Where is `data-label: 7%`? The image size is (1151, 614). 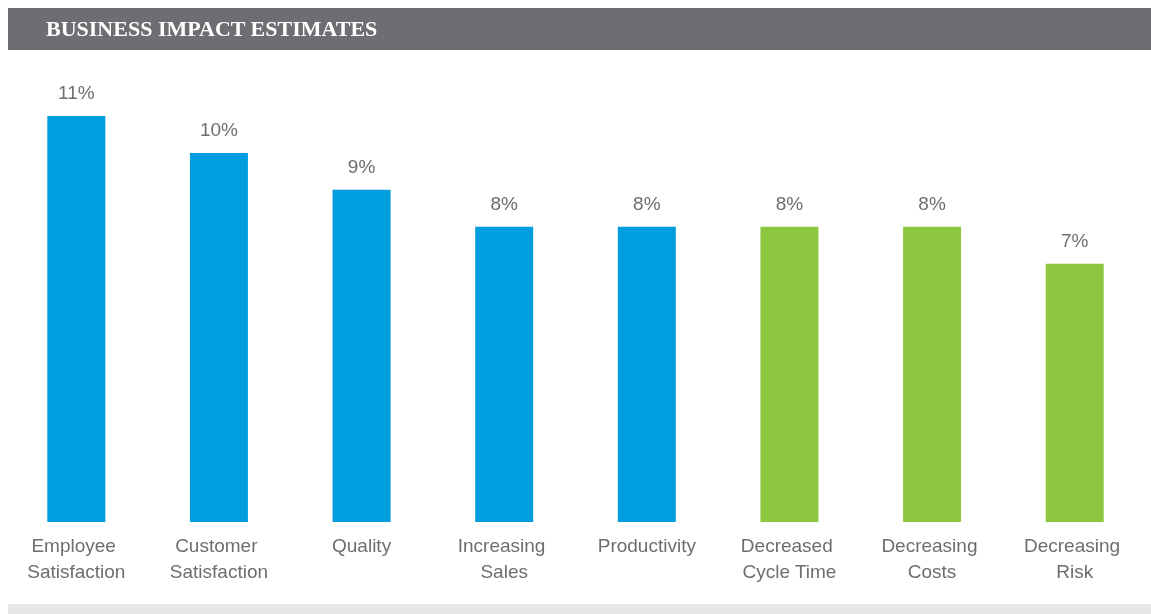 data-label: 7% is located at coordinates (1074, 240).